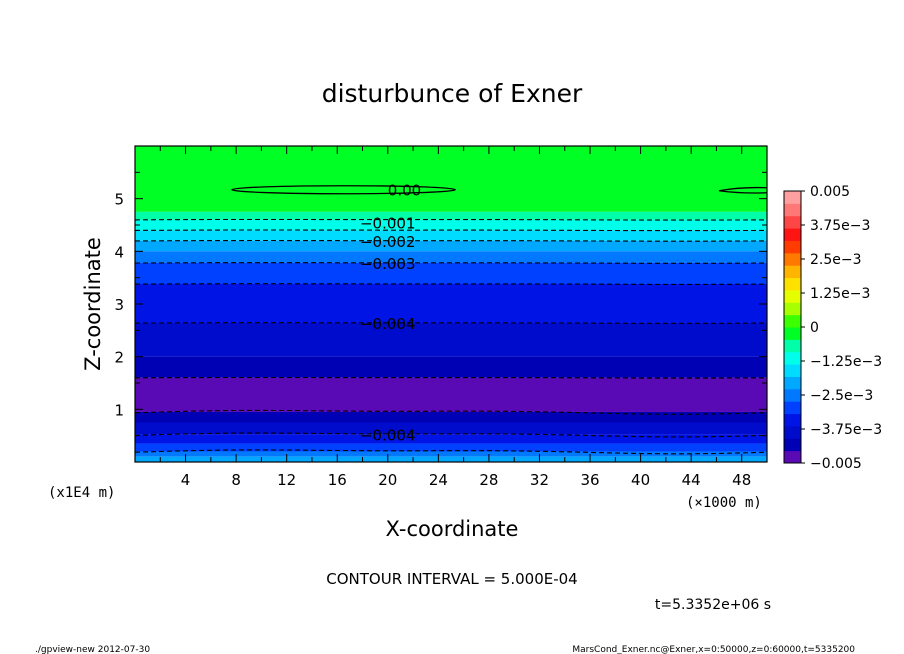 The image size is (904, 654). What do you see at coordinates (691, 480) in the screenshot?
I see `x-tick-label: 44` at bounding box center [691, 480].